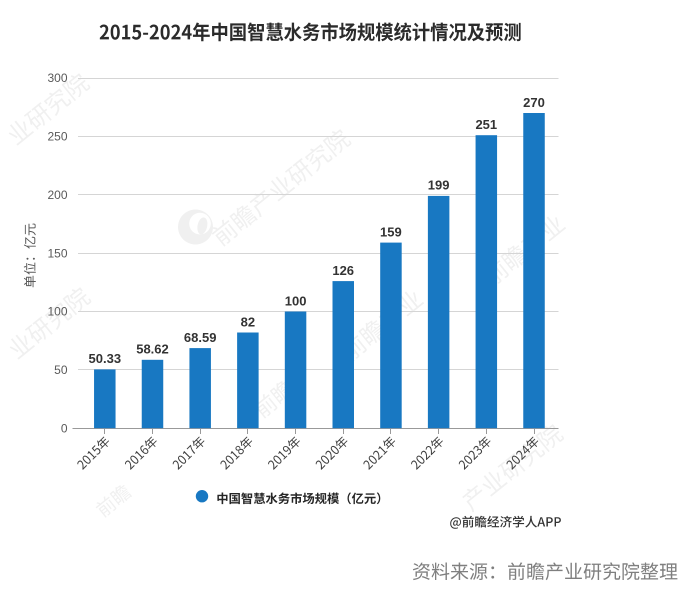  What do you see at coordinates (534, 102) in the screenshot?
I see `svg-text: 270` at bounding box center [534, 102].